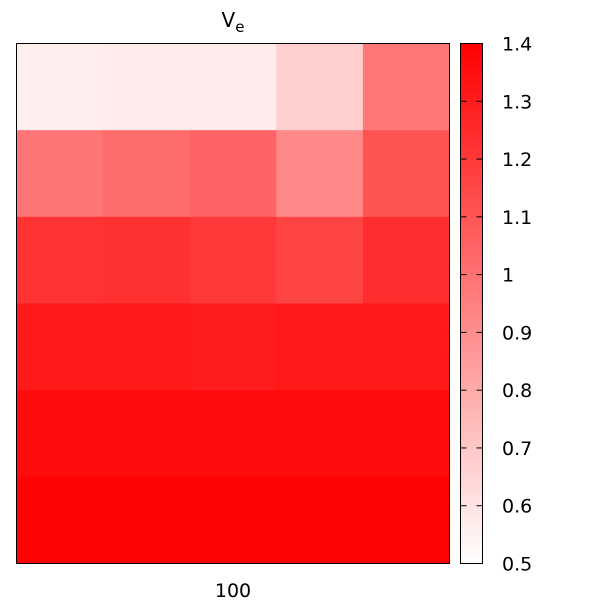 The height and width of the screenshot is (600, 591). What do you see at coordinates (147, 174) in the screenshot?
I see `heatmap-cell-r1-c1` at bounding box center [147, 174].